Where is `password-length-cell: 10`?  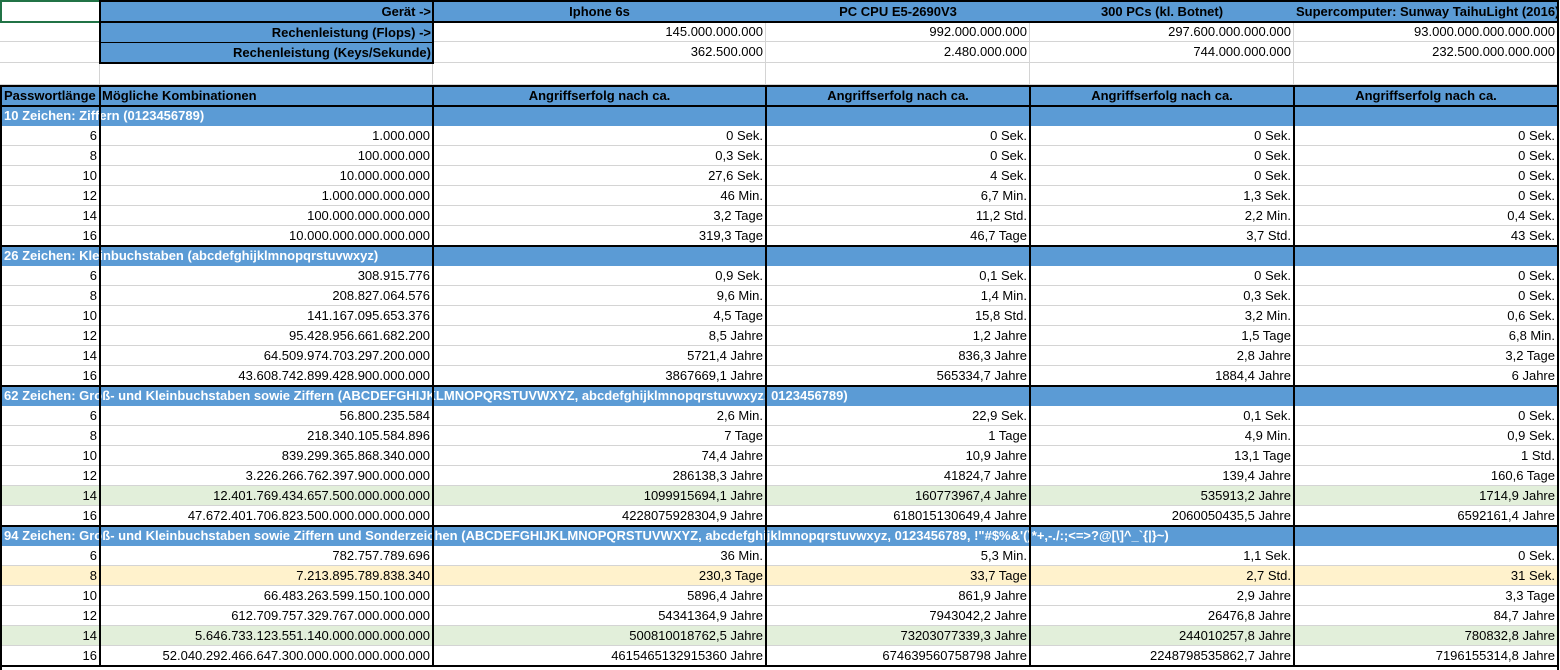
password-length-cell: 10 is located at coordinates (51, 456).